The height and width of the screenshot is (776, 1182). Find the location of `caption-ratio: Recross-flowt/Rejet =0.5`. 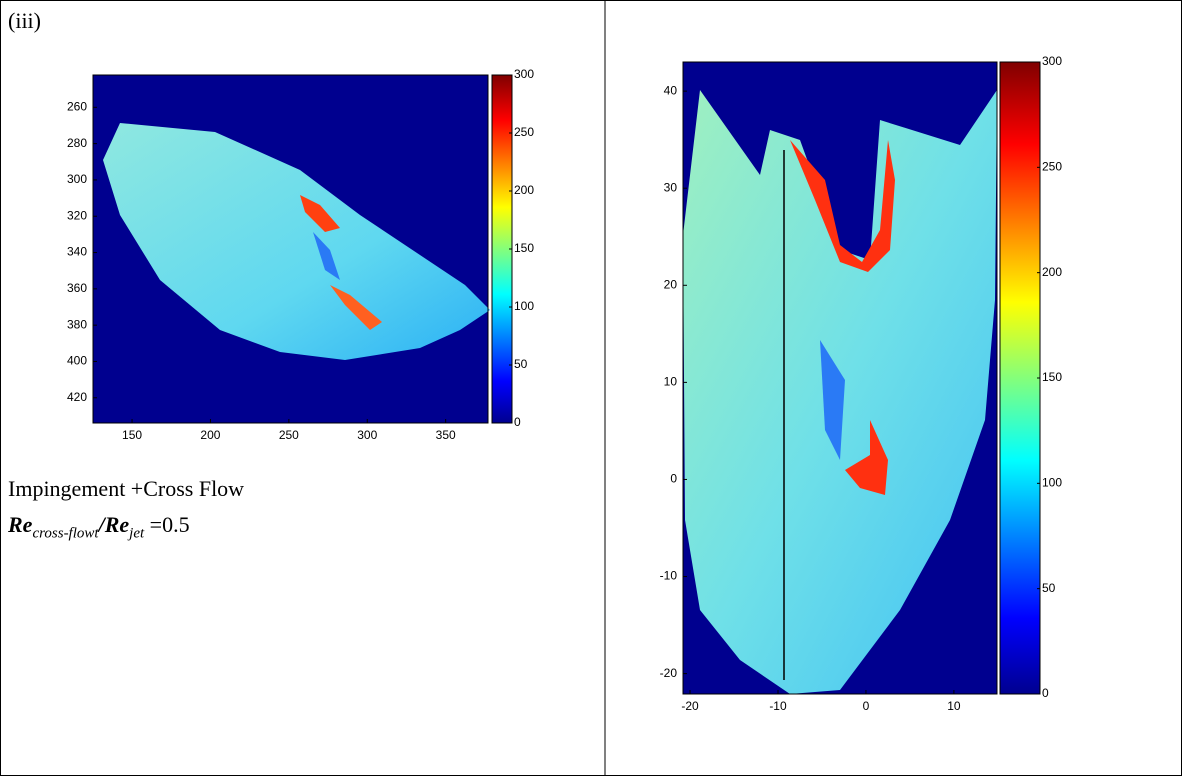

caption-ratio: Recross-flowt/Rejet =0.5 is located at coordinates (99, 527).